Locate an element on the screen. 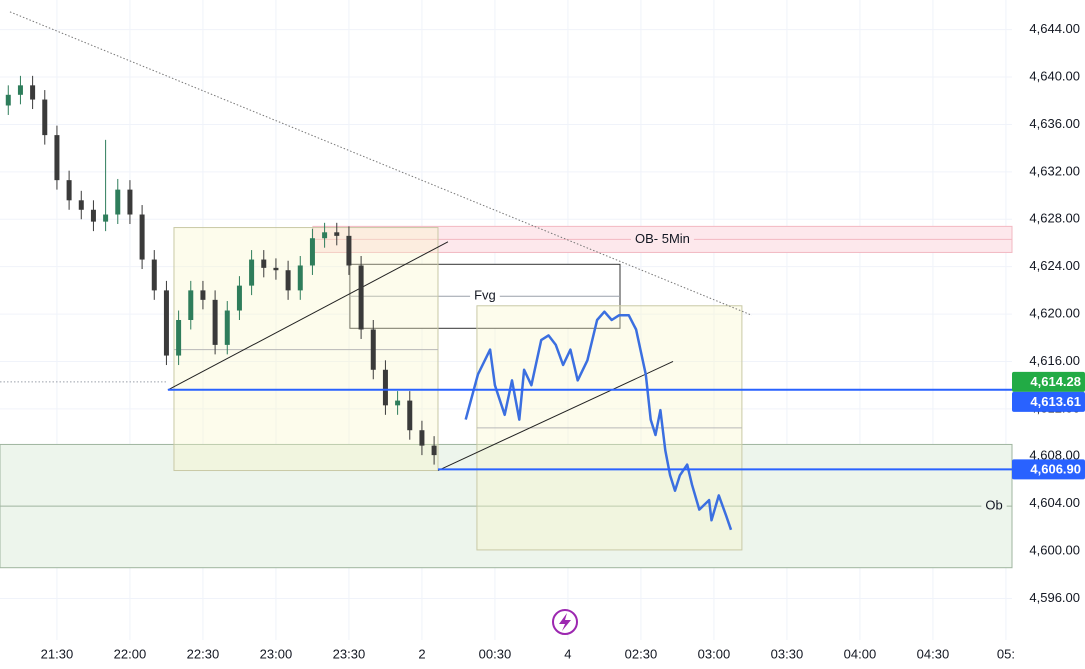 The height and width of the screenshot is (669, 1085). y-tick-label: 4,624.00 is located at coordinates (1054, 265).